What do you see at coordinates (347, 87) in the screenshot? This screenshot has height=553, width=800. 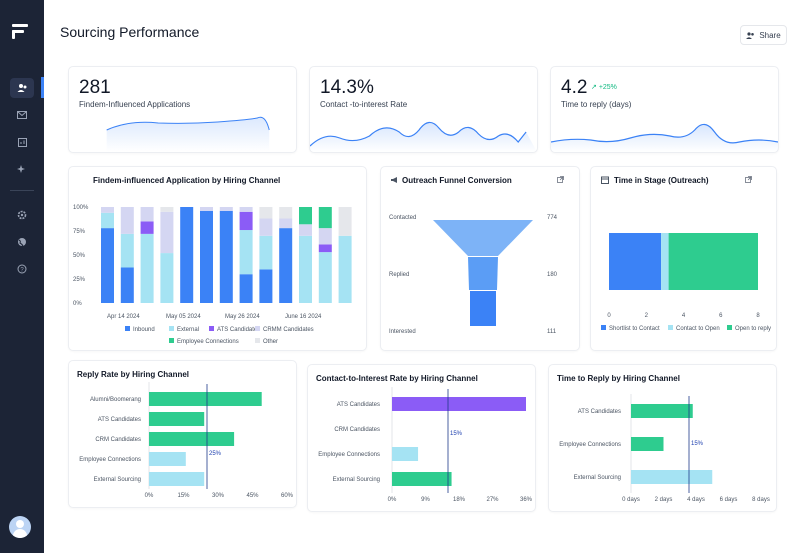 I see `kpi-value: 14.3%` at bounding box center [347, 87].